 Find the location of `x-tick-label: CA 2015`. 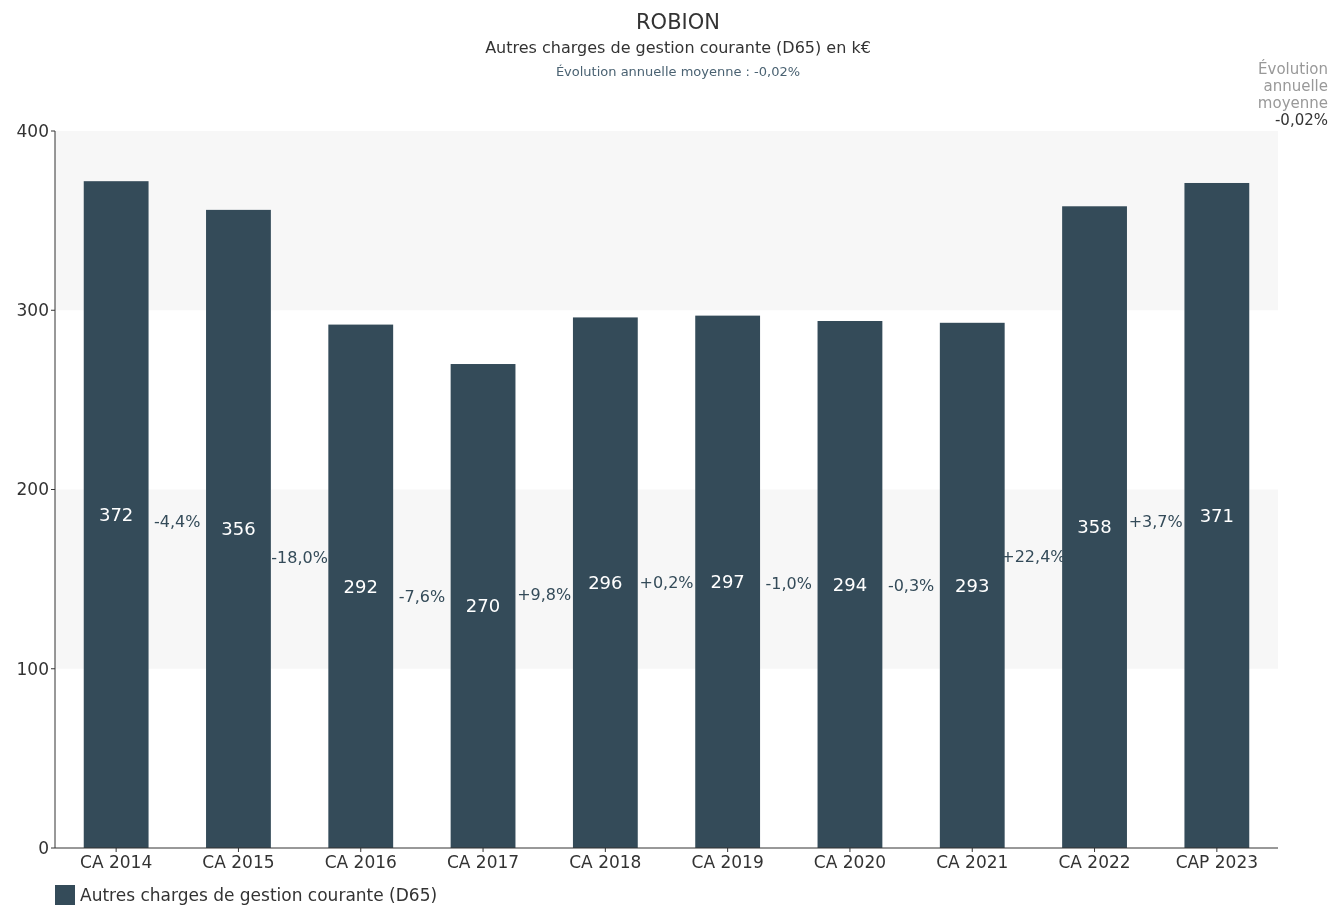

x-tick-label: CA 2015 is located at coordinates (238, 862).